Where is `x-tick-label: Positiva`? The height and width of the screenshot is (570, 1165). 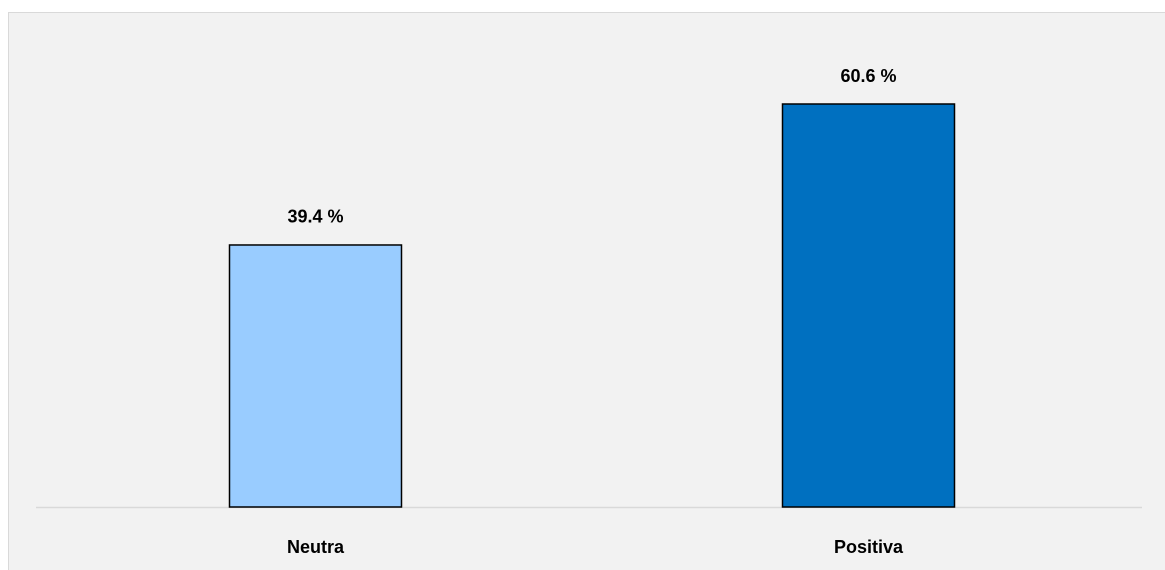 x-tick-label: Positiva is located at coordinates (869, 547).